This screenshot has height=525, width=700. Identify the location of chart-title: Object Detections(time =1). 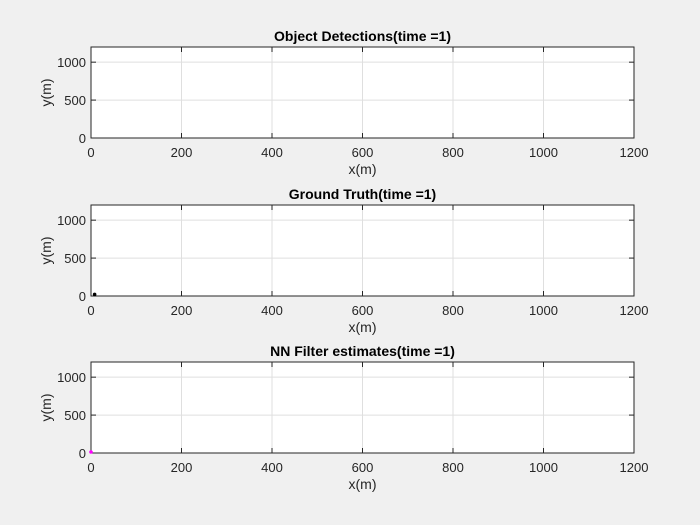
(362, 36).